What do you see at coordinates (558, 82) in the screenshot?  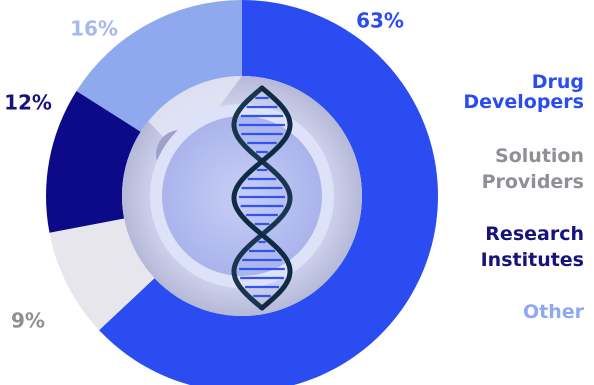 I see `legend-label-drug-developers: Drug` at bounding box center [558, 82].